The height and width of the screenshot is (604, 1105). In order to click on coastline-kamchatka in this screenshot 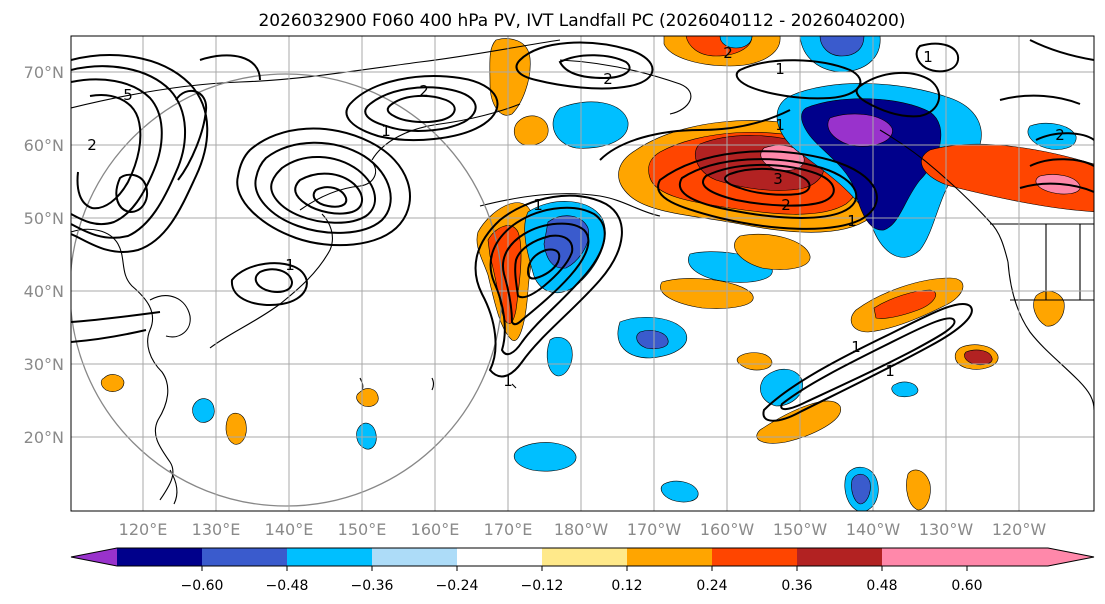, I will do `click(446, 132)`.